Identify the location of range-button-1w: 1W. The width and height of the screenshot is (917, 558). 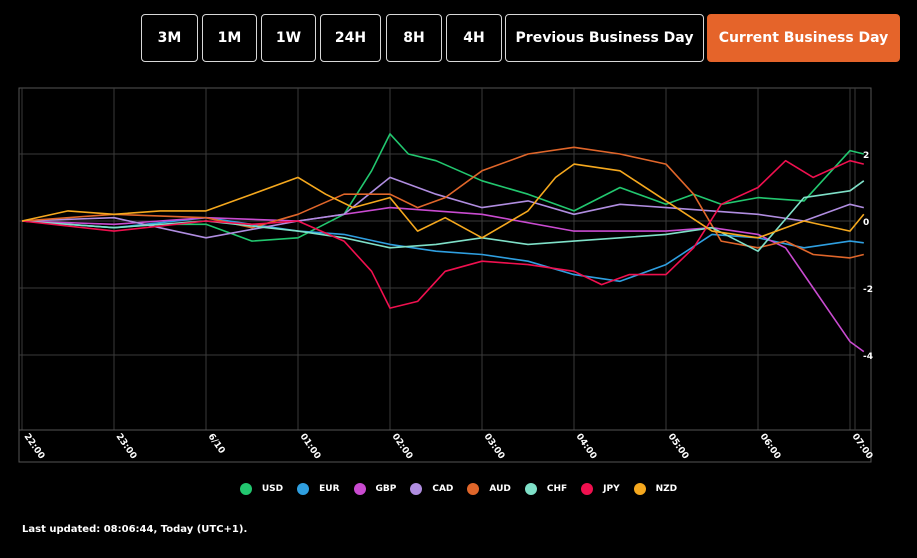
(288, 38).